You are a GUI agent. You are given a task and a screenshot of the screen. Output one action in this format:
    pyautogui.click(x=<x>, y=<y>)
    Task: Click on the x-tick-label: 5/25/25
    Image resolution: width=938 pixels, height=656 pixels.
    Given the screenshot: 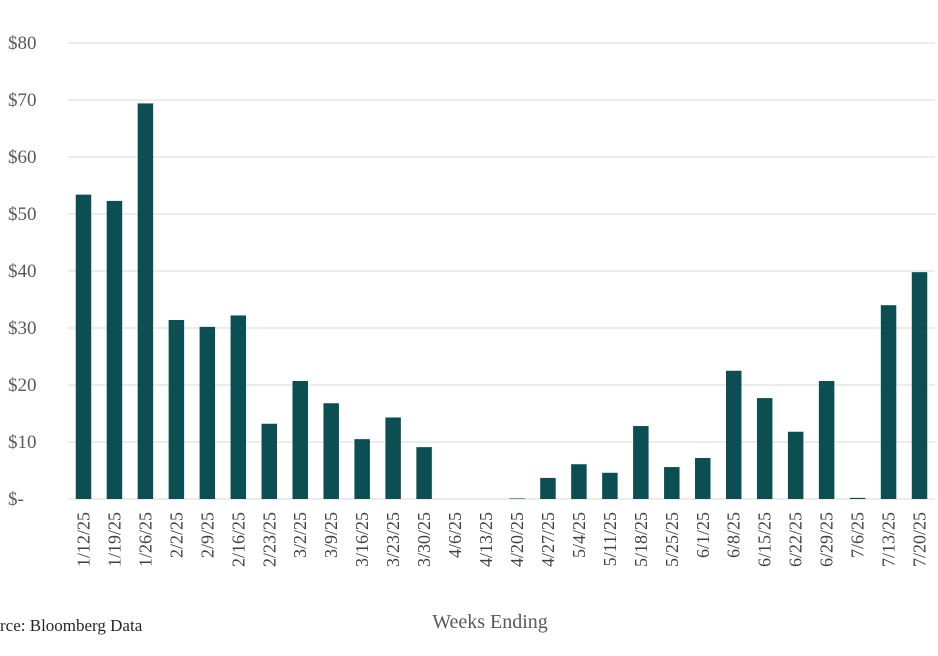 What is the action you would take?
    pyautogui.click(x=672, y=539)
    